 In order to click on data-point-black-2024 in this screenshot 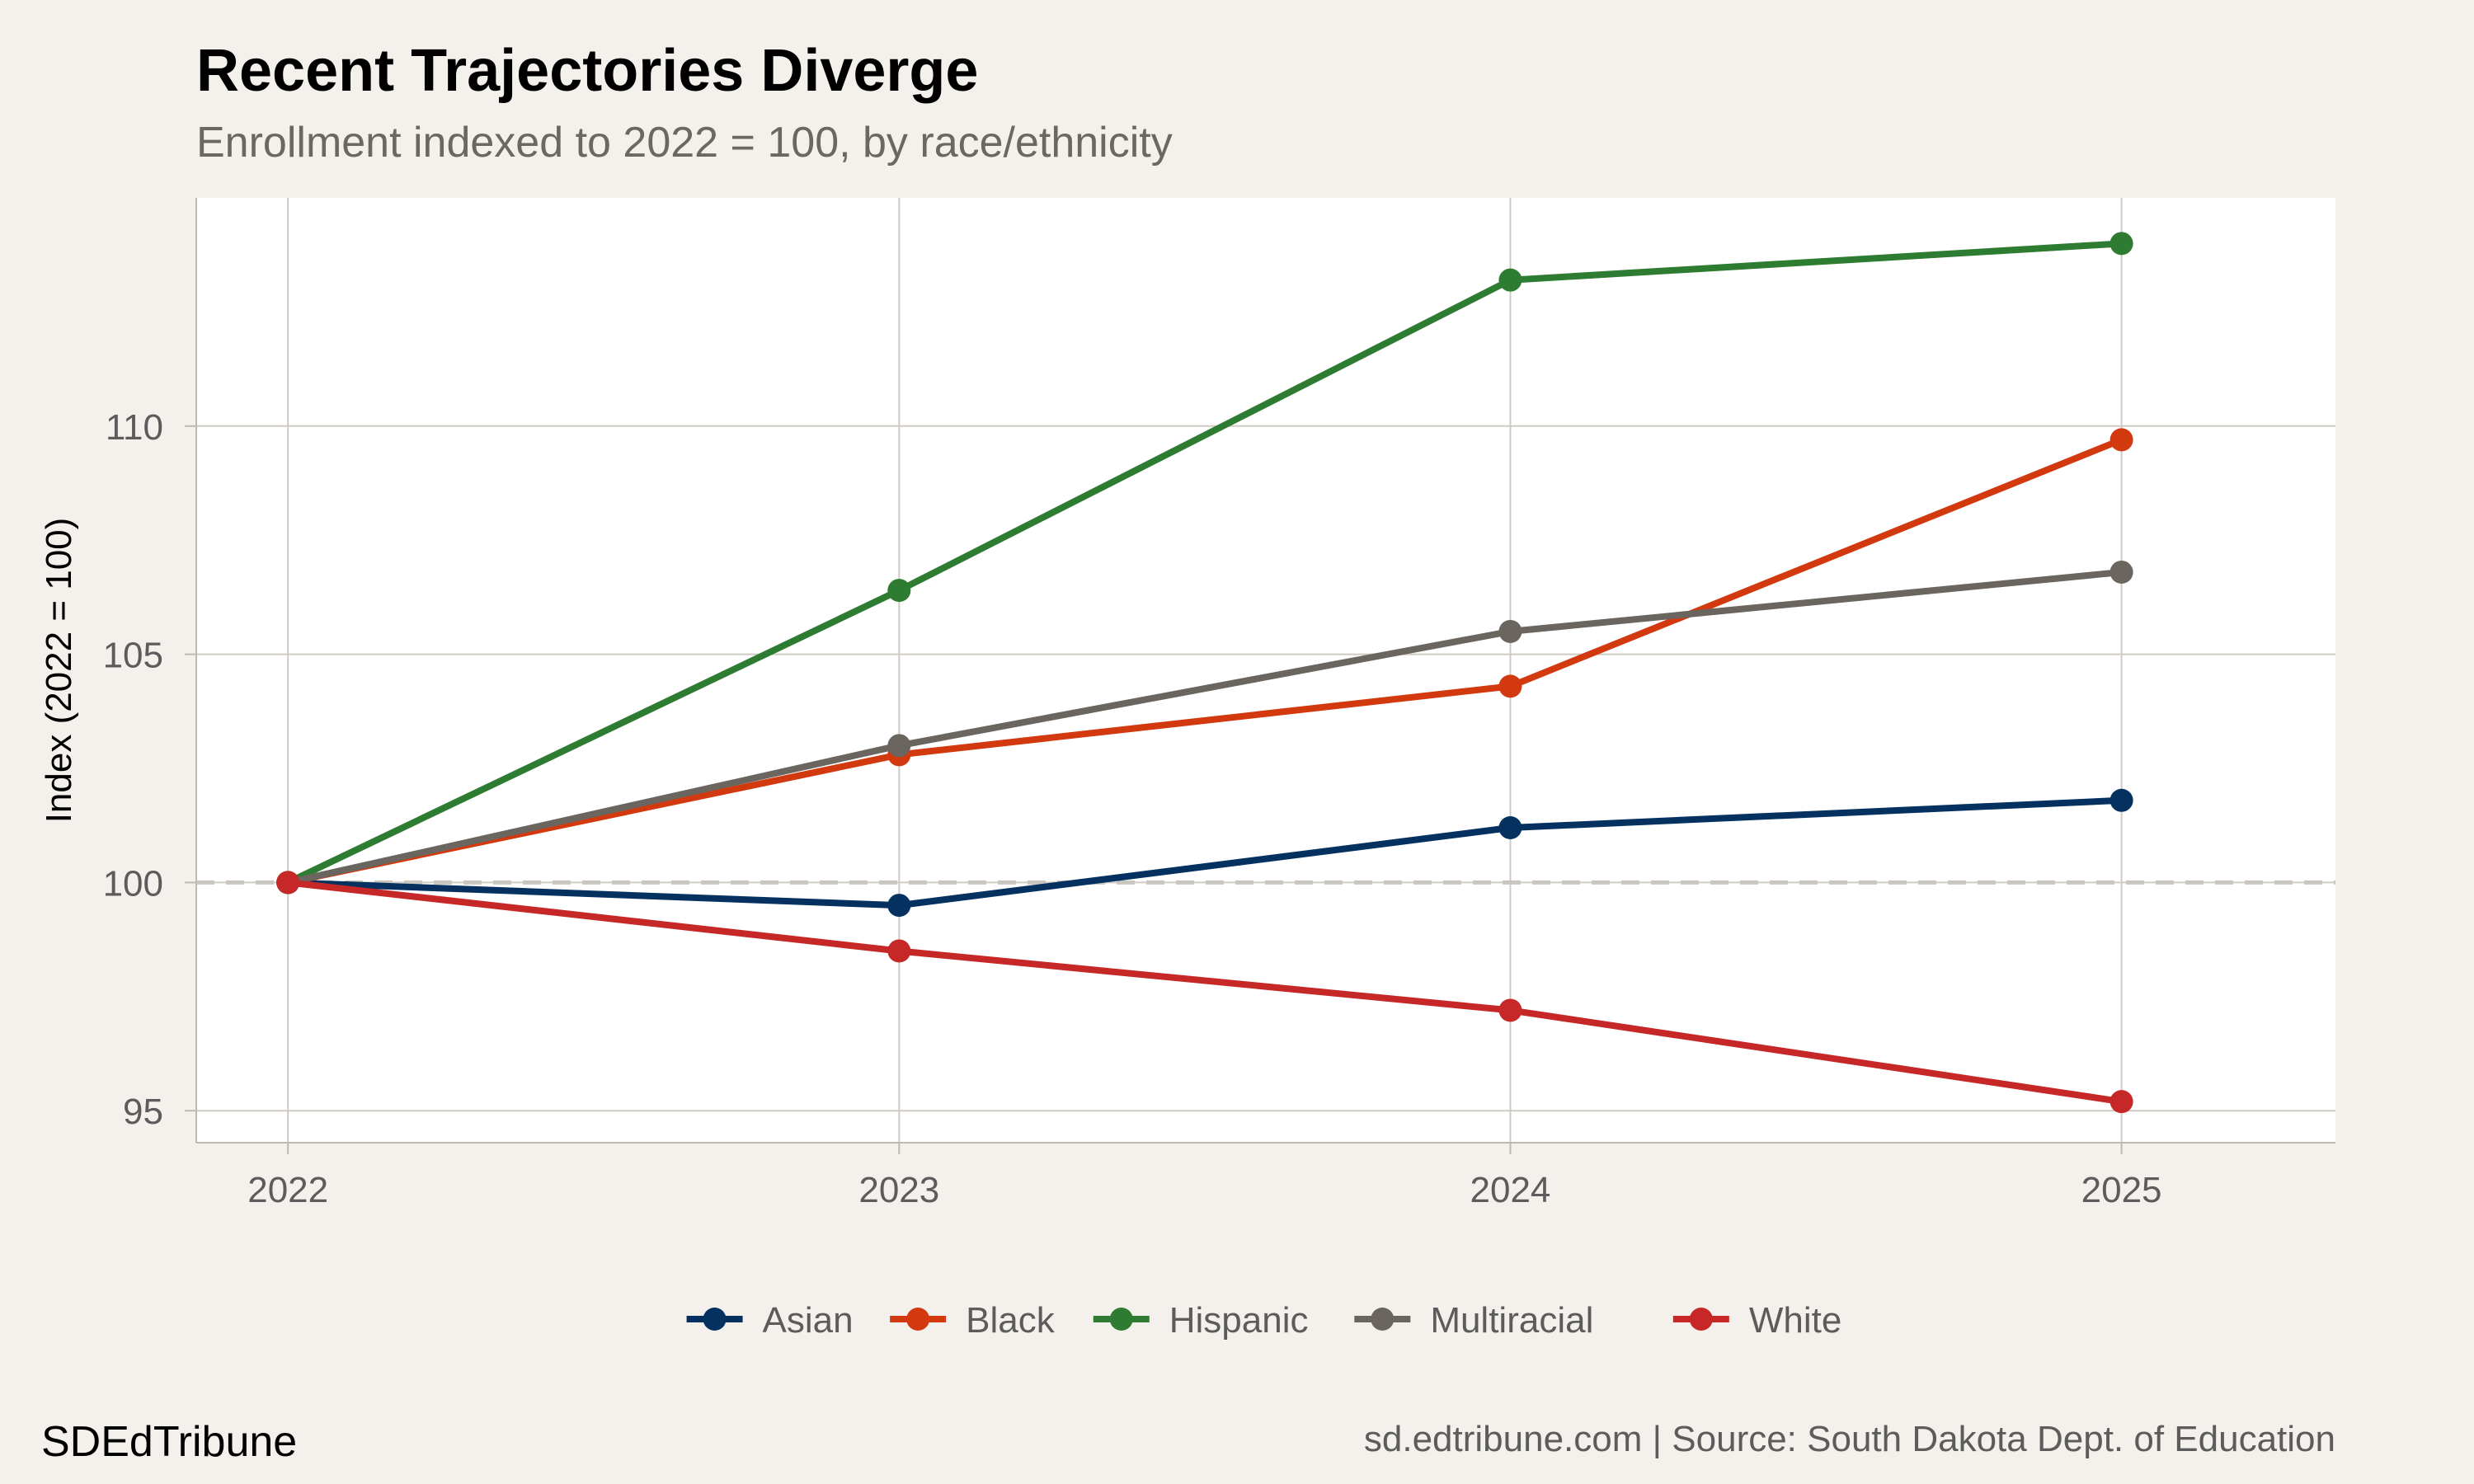, I will do `click(1510, 686)`.